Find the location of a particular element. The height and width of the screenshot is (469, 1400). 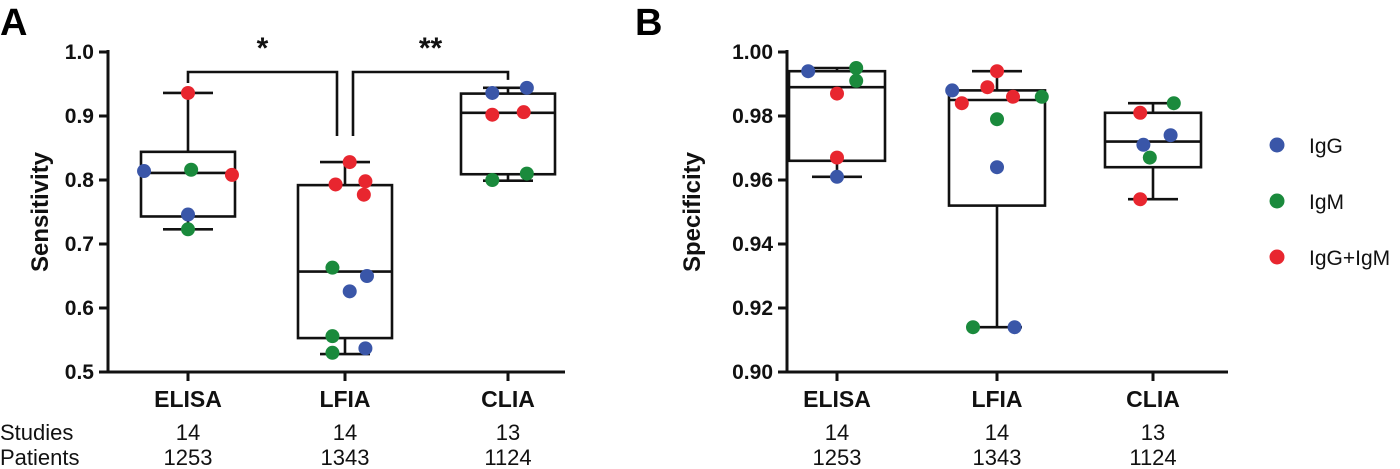

y-tick-label: 0.98 is located at coordinates (752, 116).